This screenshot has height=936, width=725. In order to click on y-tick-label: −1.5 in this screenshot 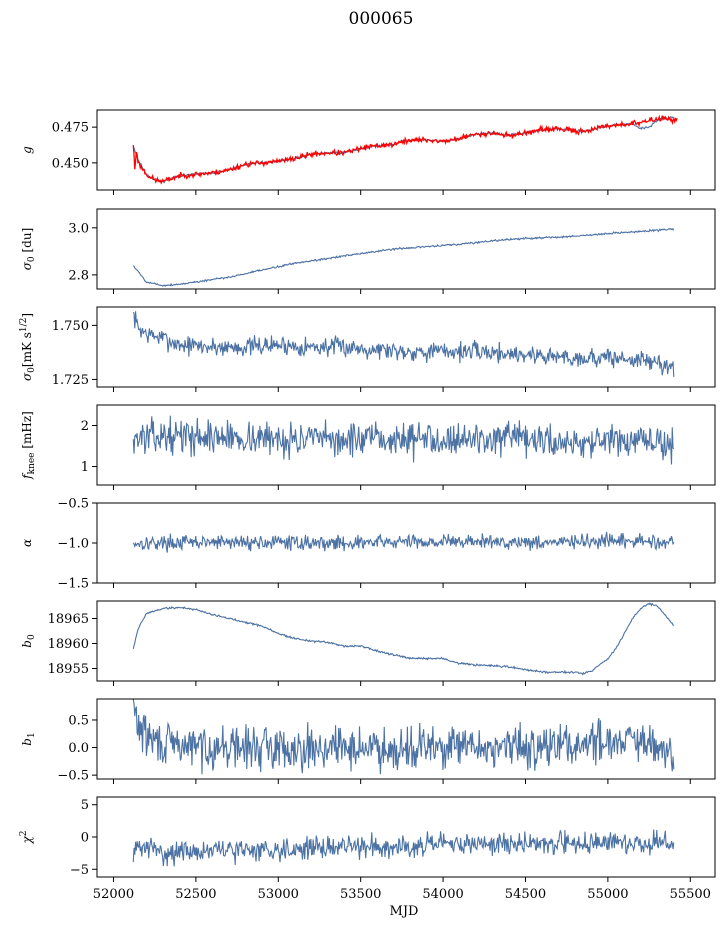, I will do `click(73, 584)`.